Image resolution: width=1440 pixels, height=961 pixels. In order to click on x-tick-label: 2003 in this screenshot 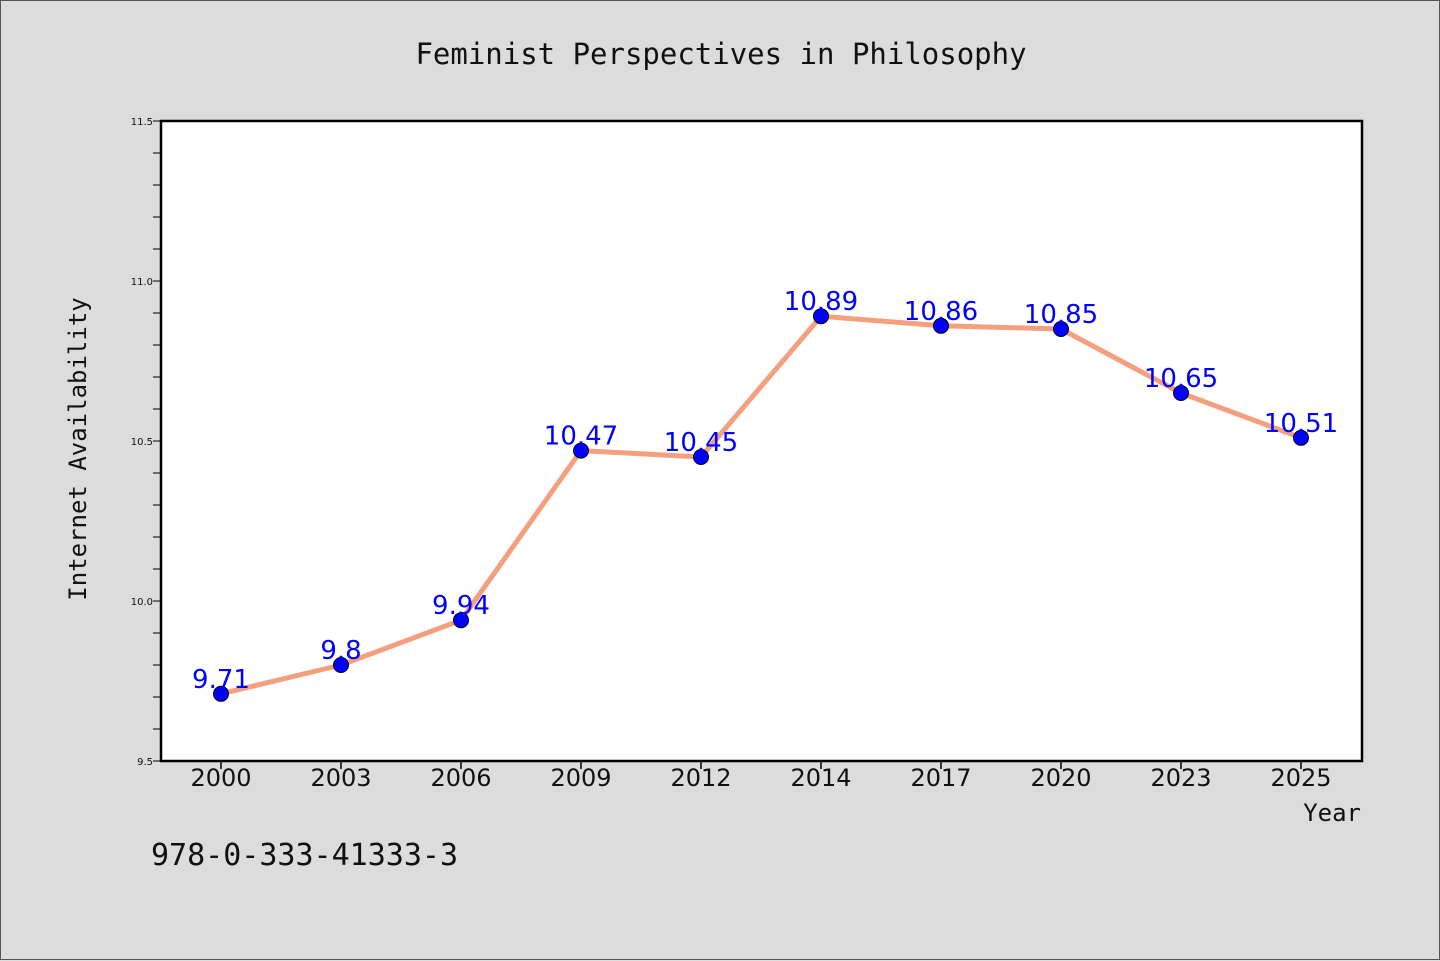, I will do `click(340, 778)`.